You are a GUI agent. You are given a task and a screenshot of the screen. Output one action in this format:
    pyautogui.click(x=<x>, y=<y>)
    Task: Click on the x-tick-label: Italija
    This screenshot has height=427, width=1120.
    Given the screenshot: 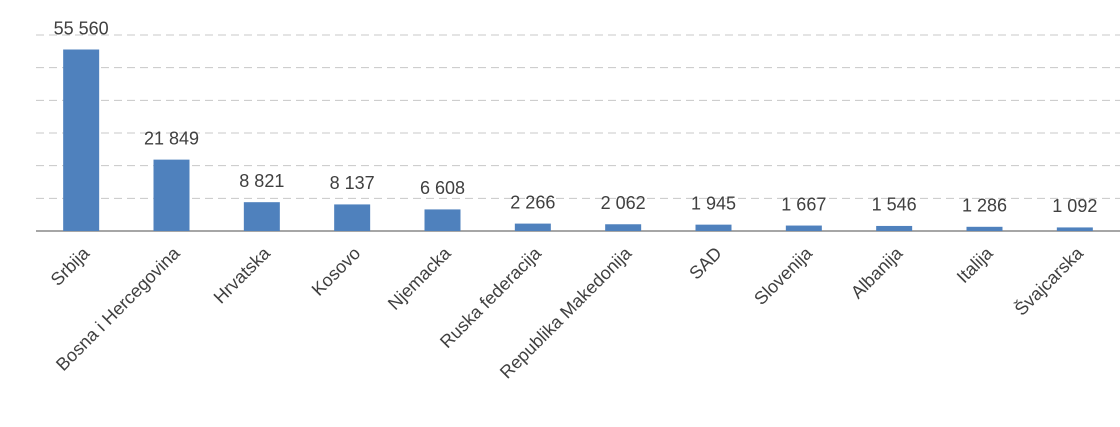 What is the action you would take?
    pyautogui.click(x=975, y=264)
    